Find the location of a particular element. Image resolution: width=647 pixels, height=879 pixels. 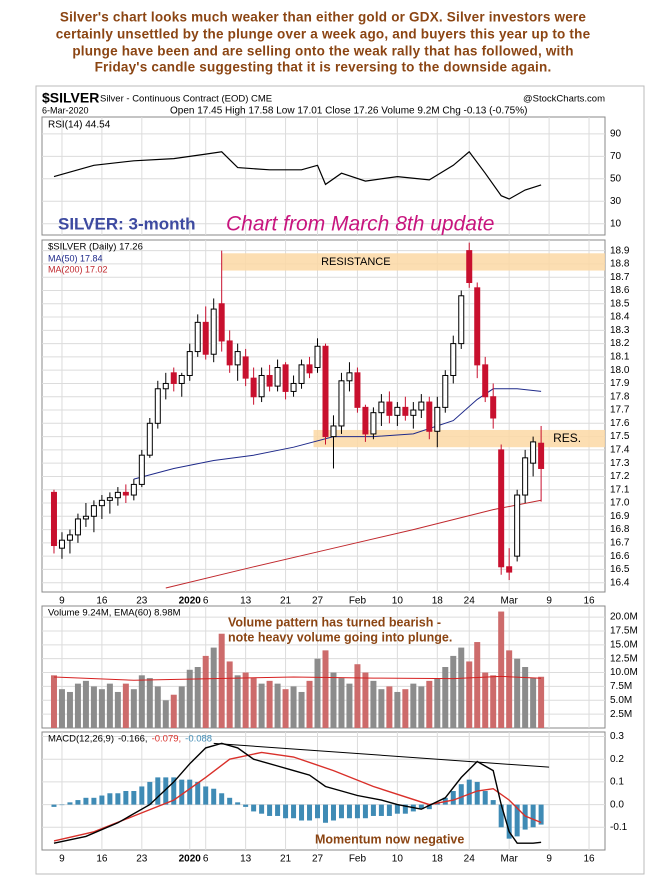

y-tick-label: 16.8 is located at coordinates (620, 529).